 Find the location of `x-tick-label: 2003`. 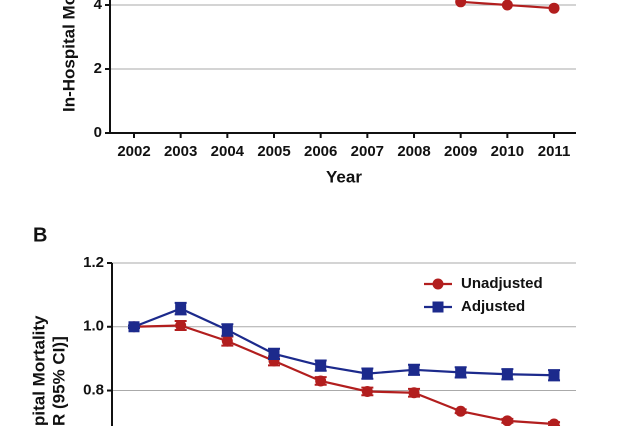

x-tick-label: 2003 is located at coordinates (180, 151).